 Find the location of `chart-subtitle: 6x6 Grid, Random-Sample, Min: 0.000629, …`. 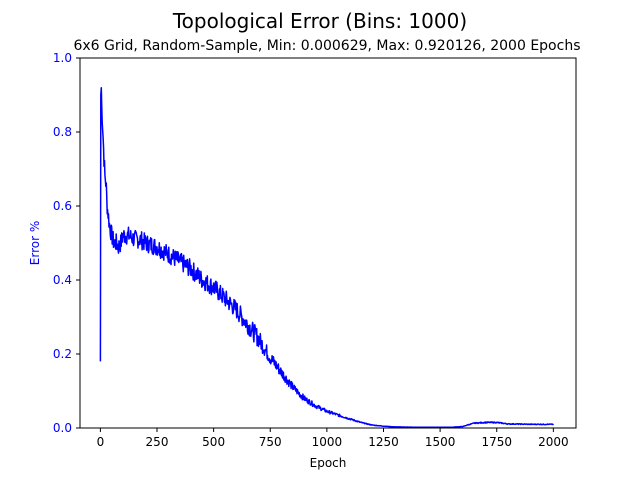

chart-subtitle: 6x6 Grid, Random-Sample, Min: 0.000629, … is located at coordinates (326, 46).